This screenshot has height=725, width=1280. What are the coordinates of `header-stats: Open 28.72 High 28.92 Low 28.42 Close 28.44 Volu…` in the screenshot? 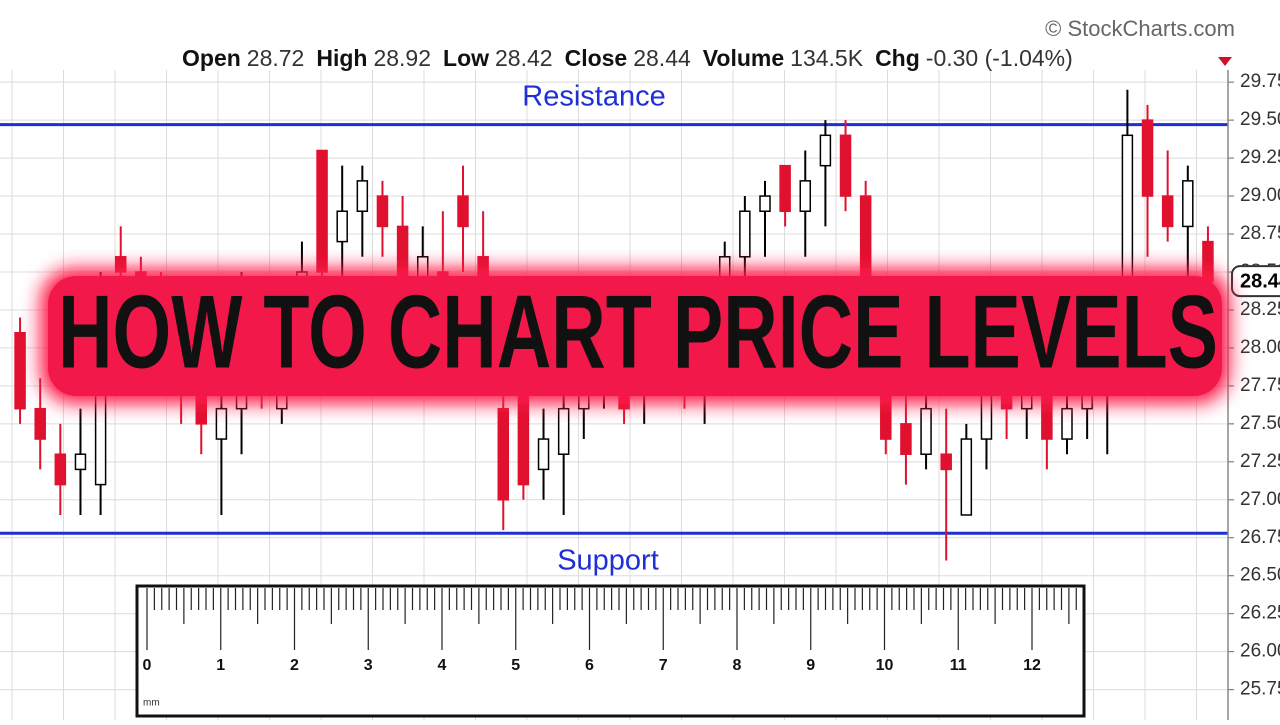 It's located at (627, 58).